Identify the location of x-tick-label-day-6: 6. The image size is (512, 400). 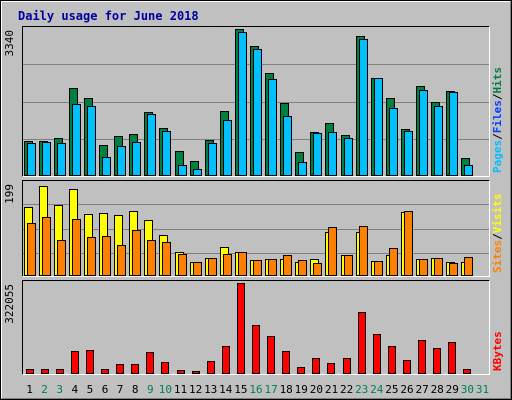
(105, 389).